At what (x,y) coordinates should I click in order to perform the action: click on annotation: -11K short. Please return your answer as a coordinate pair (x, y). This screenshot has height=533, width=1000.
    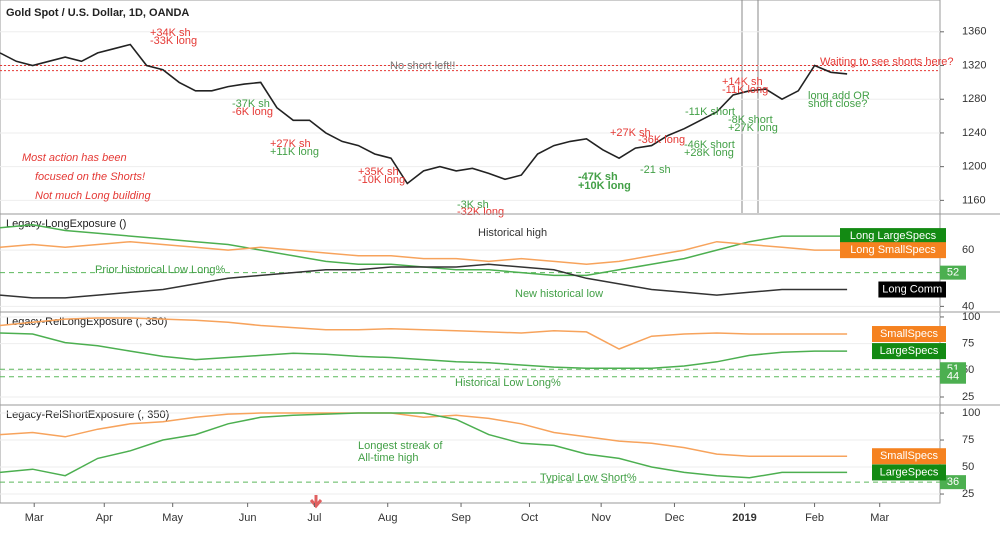
    Looking at the image, I should click on (710, 112).